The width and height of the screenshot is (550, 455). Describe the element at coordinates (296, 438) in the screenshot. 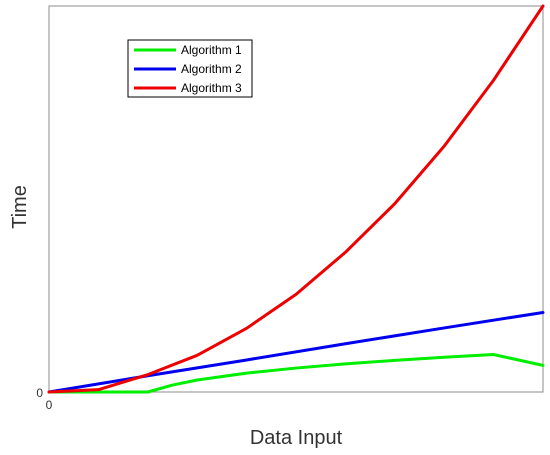

I see `x-axis-title: Data Input` at that location.